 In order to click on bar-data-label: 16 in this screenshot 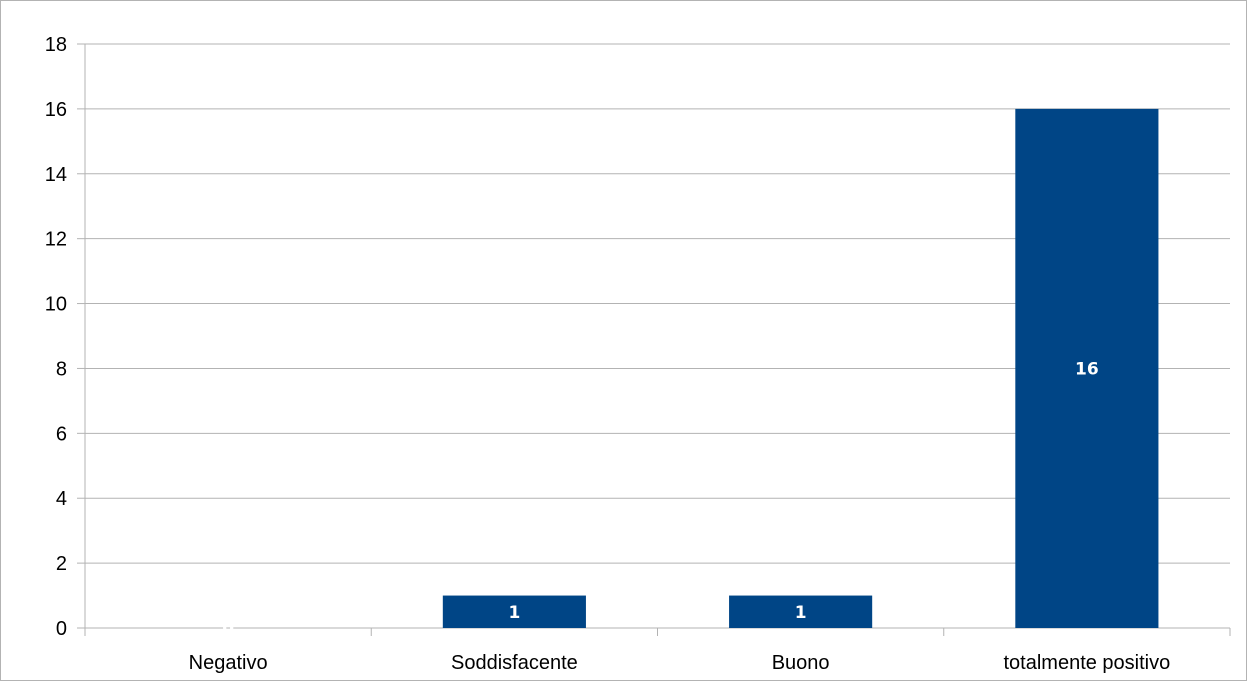, I will do `click(1087, 369)`.